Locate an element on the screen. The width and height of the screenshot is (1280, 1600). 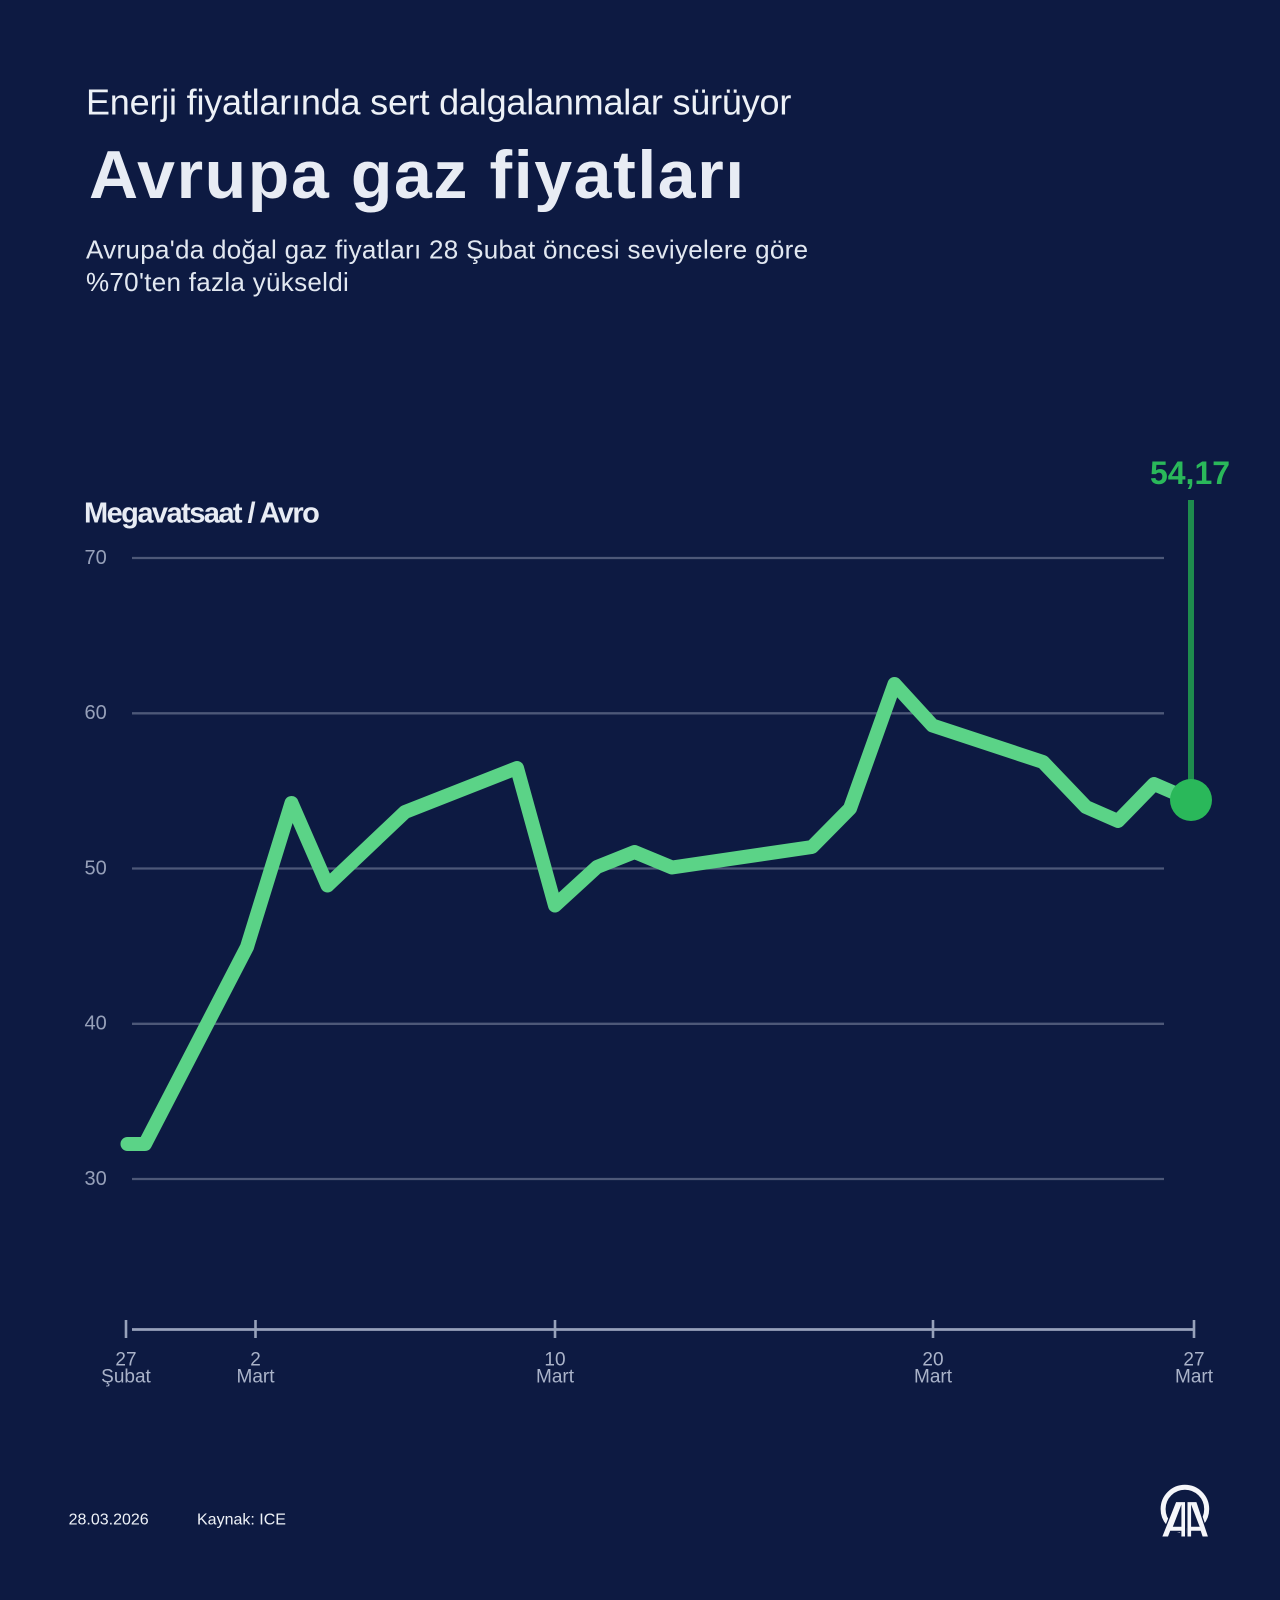
svg-text: 60 is located at coordinates (96, 713).